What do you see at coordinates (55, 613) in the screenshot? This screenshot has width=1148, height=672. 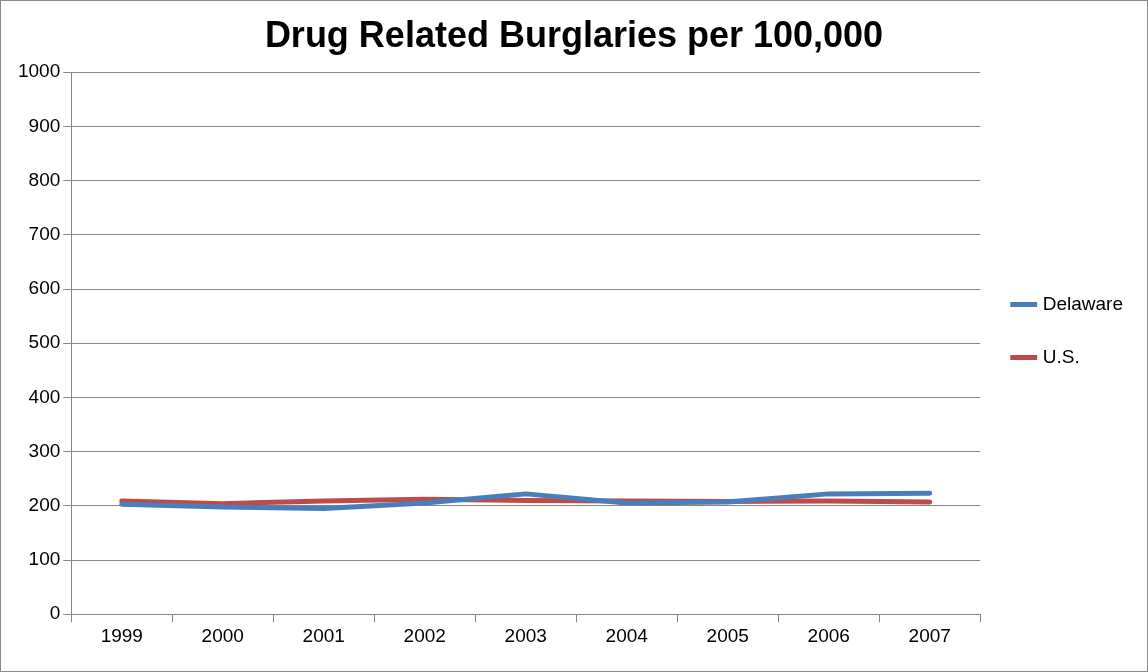 I see `y-tick-label: 0` at bounding box center [55, 613].